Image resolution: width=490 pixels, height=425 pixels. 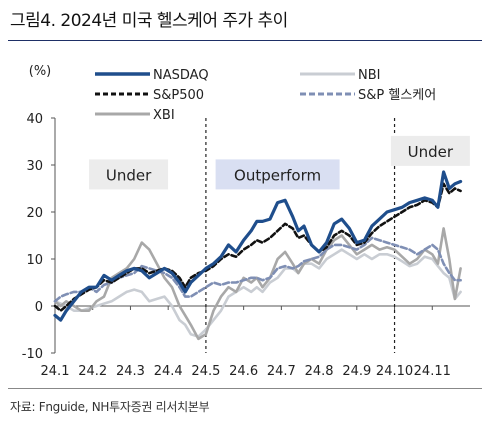 What do you see at coordinates (397, 95) in the screenshot?
I see `legend-label-3: S&P 헬스케어` at bounding box center [397, 95].